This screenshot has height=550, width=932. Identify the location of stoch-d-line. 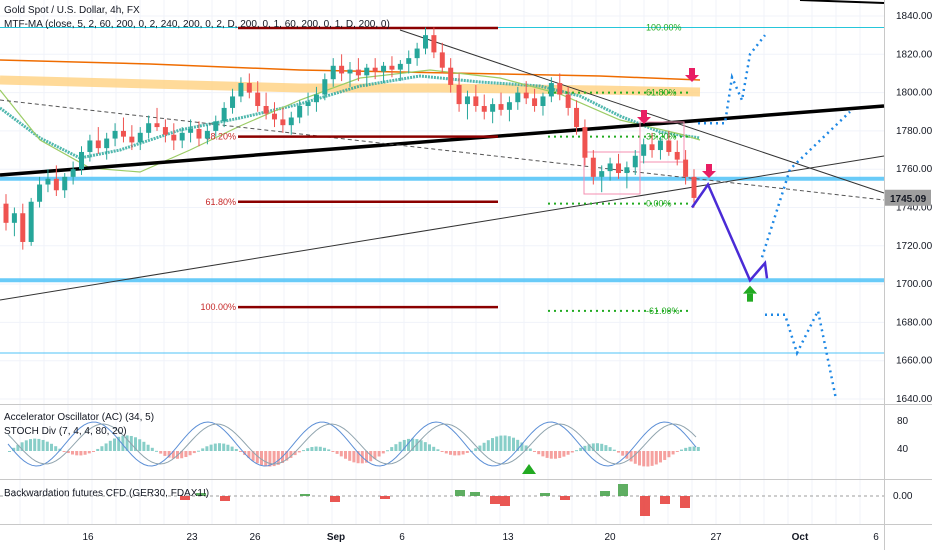
(352, 444).